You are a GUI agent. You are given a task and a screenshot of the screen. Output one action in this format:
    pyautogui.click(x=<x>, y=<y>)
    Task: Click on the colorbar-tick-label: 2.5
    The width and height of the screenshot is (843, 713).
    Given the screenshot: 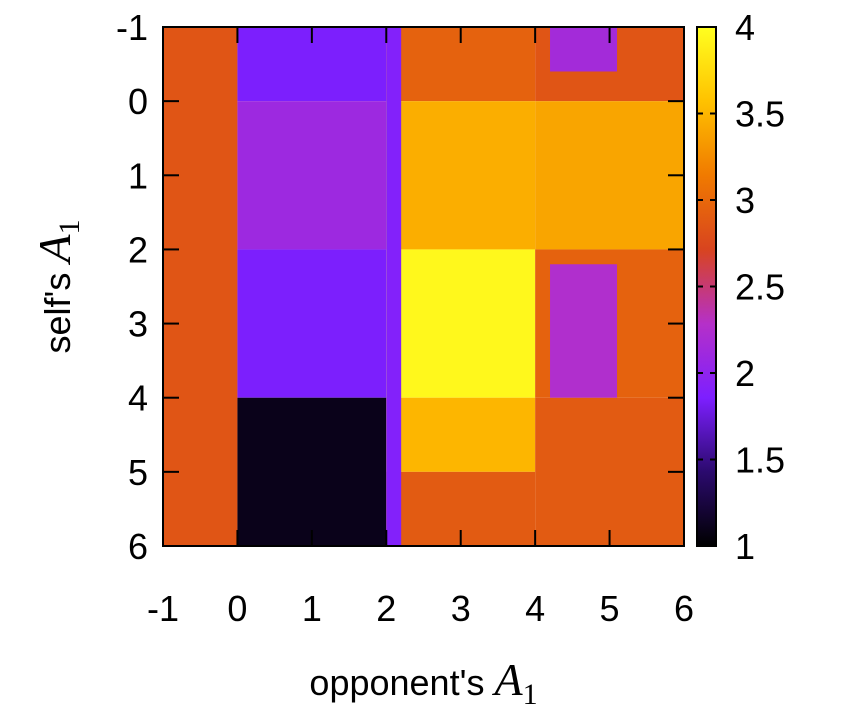 What is the action you would take?
    pyautogui.click(x=760, y=287)
    